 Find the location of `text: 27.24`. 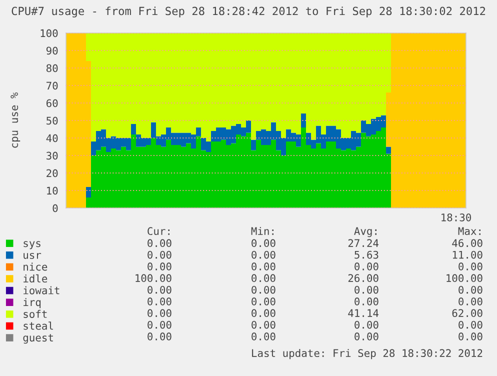

text: 27.24 is located at coordinates (363, 243).